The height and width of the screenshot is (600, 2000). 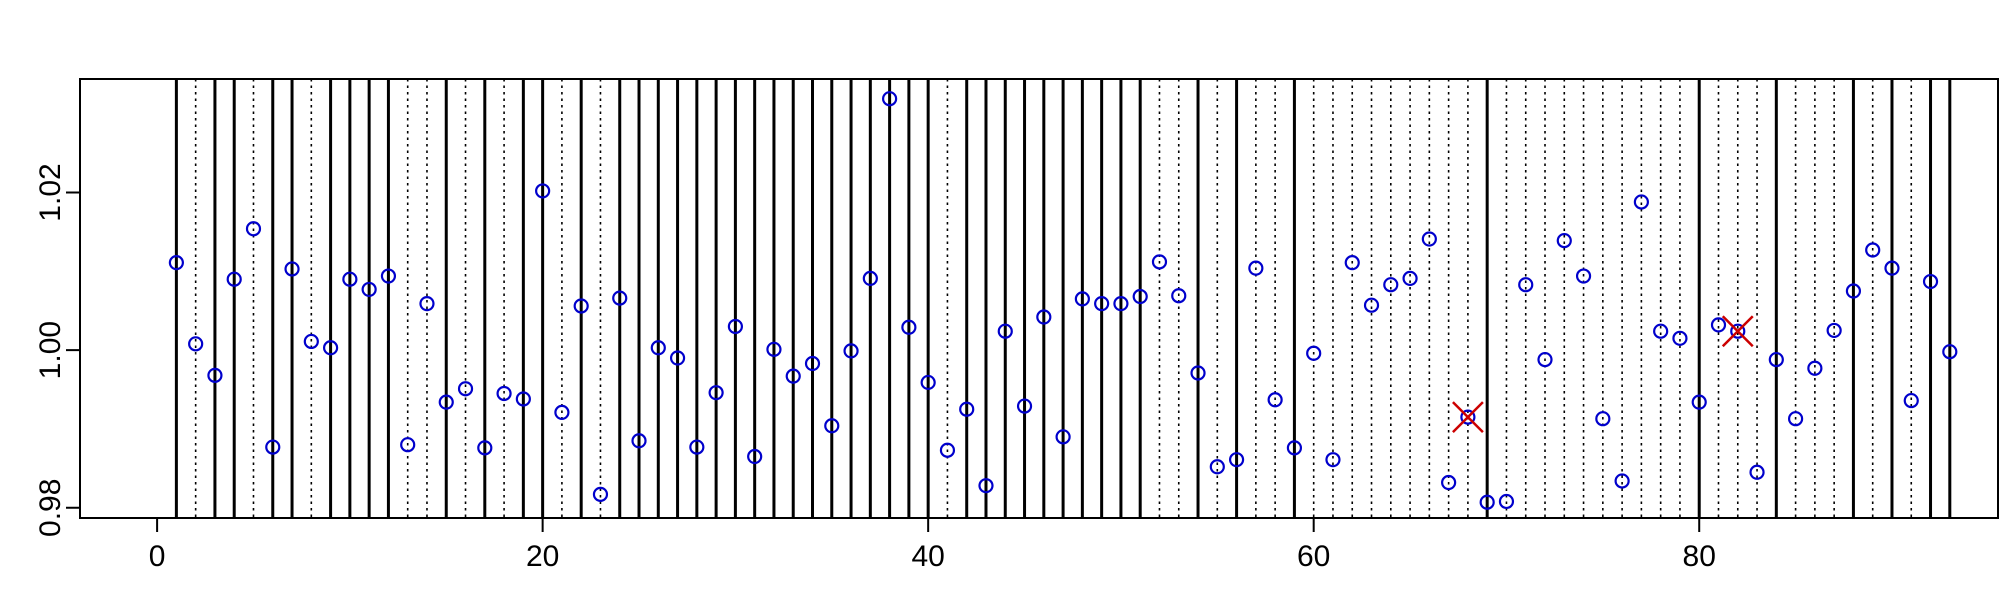 What do you see at coordinates (1603, 374) in the screenshot?
I see `flagged-point-group` at bounding box center [1603, 374].